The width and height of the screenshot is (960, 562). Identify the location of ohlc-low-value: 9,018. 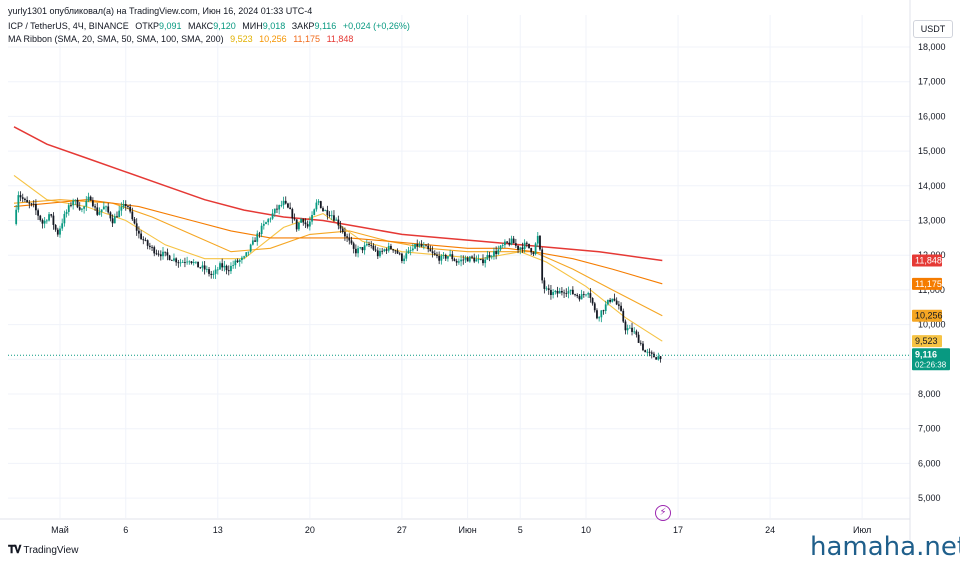
(274, 26).